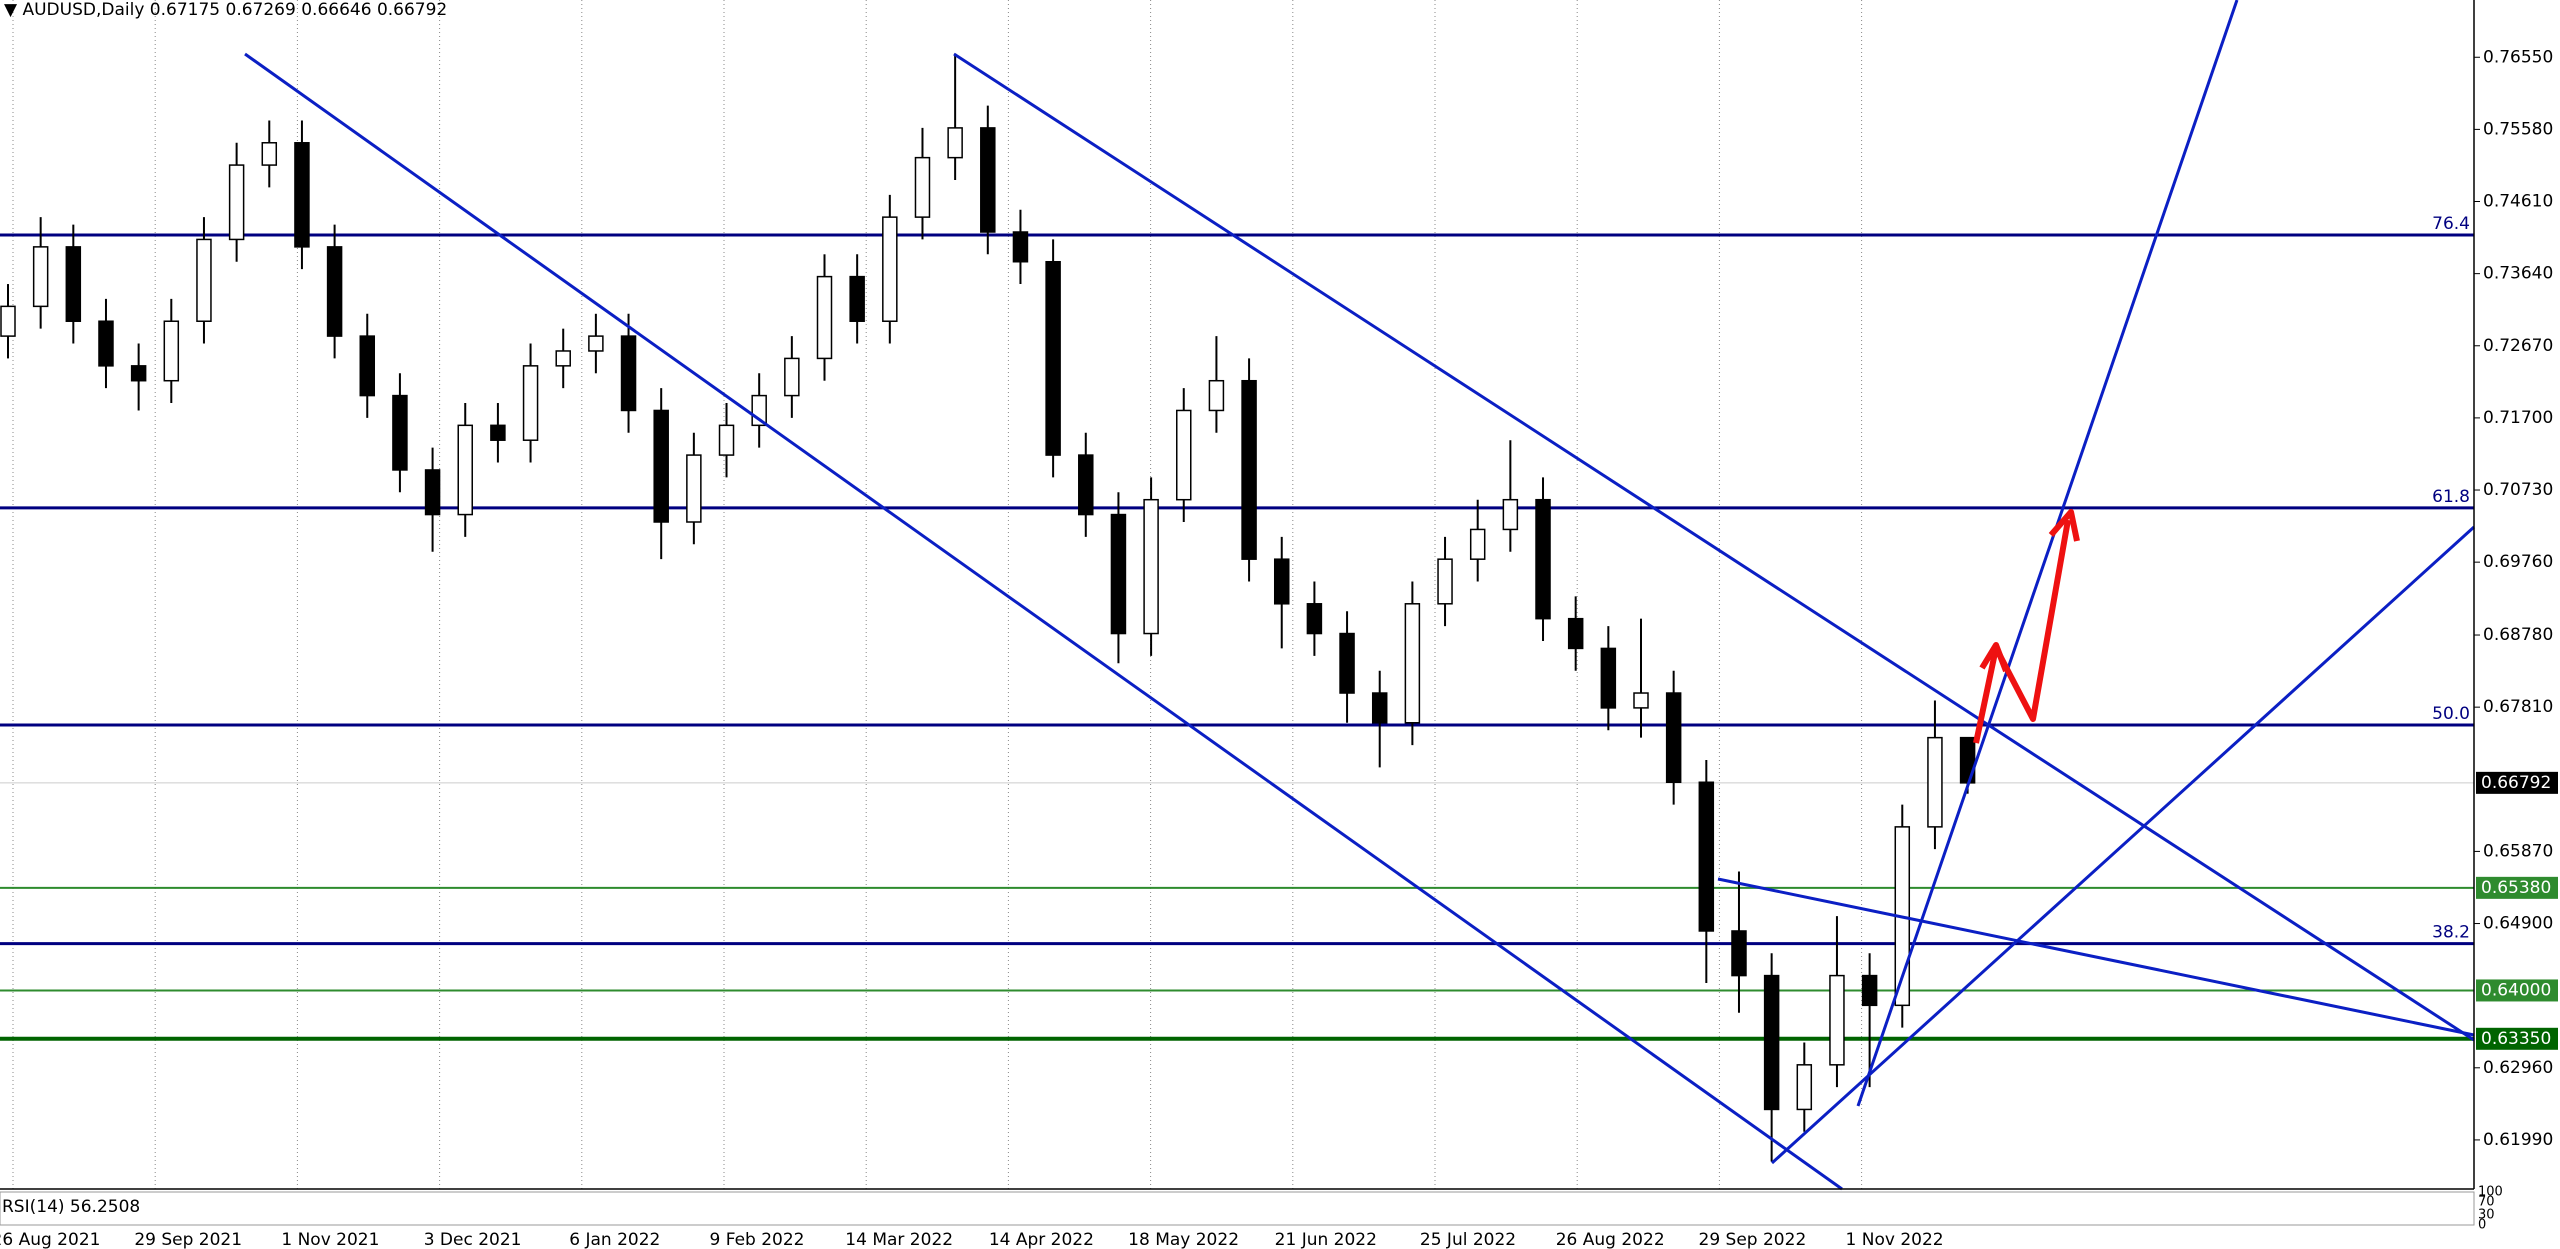  Describe the element at coordinates (2518, 346) in the screenshot. I see `y-tick-label: 0.72670` at that location.